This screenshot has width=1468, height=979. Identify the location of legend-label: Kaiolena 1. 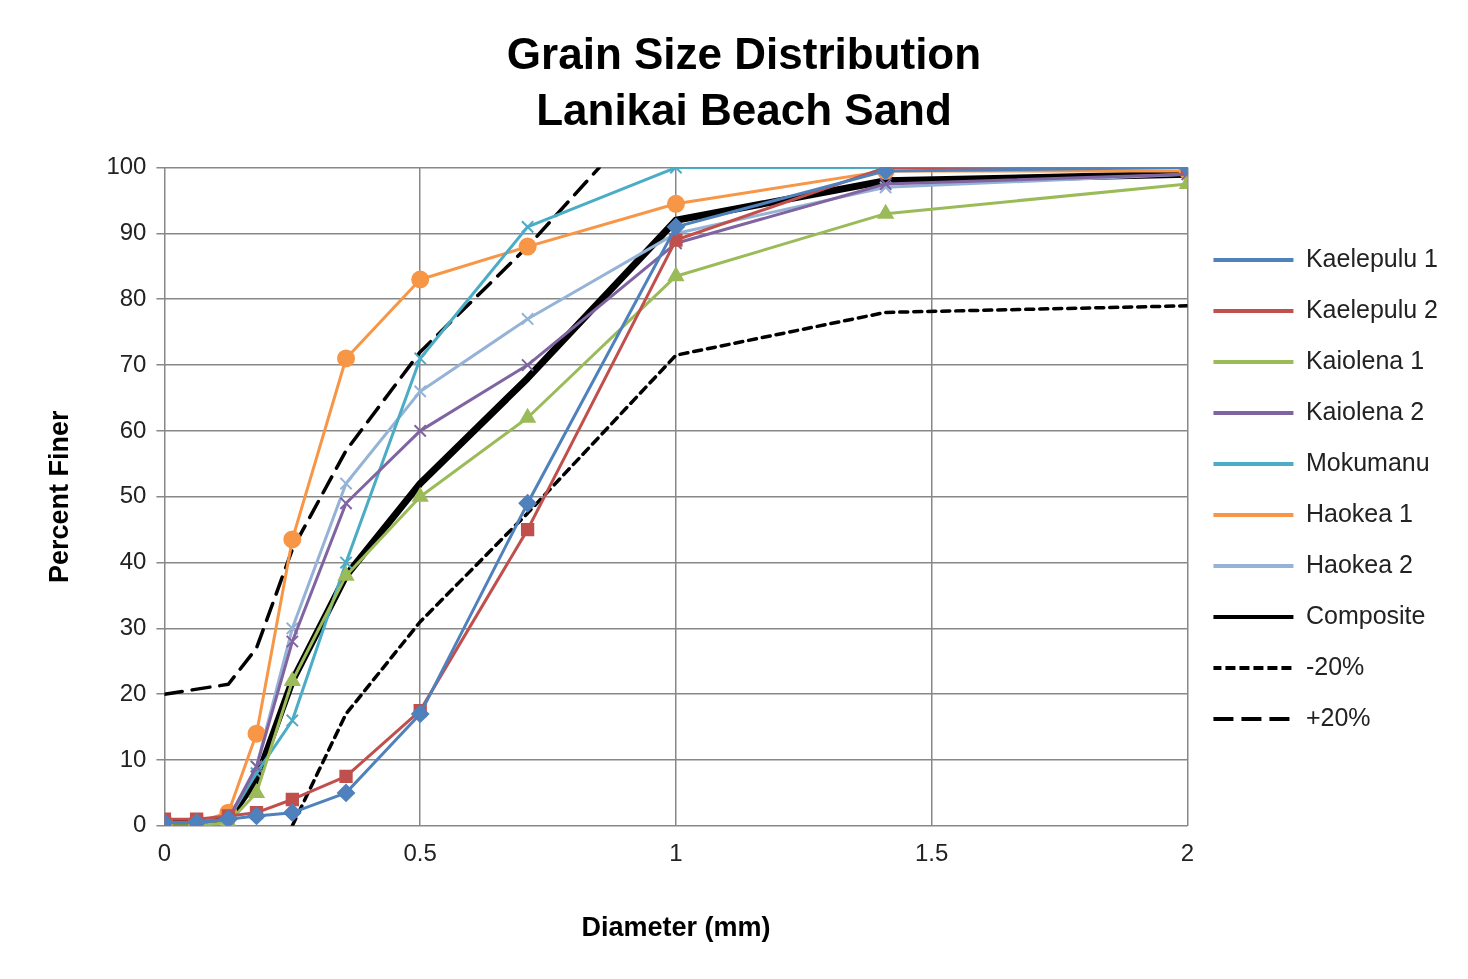
(1365, 359).